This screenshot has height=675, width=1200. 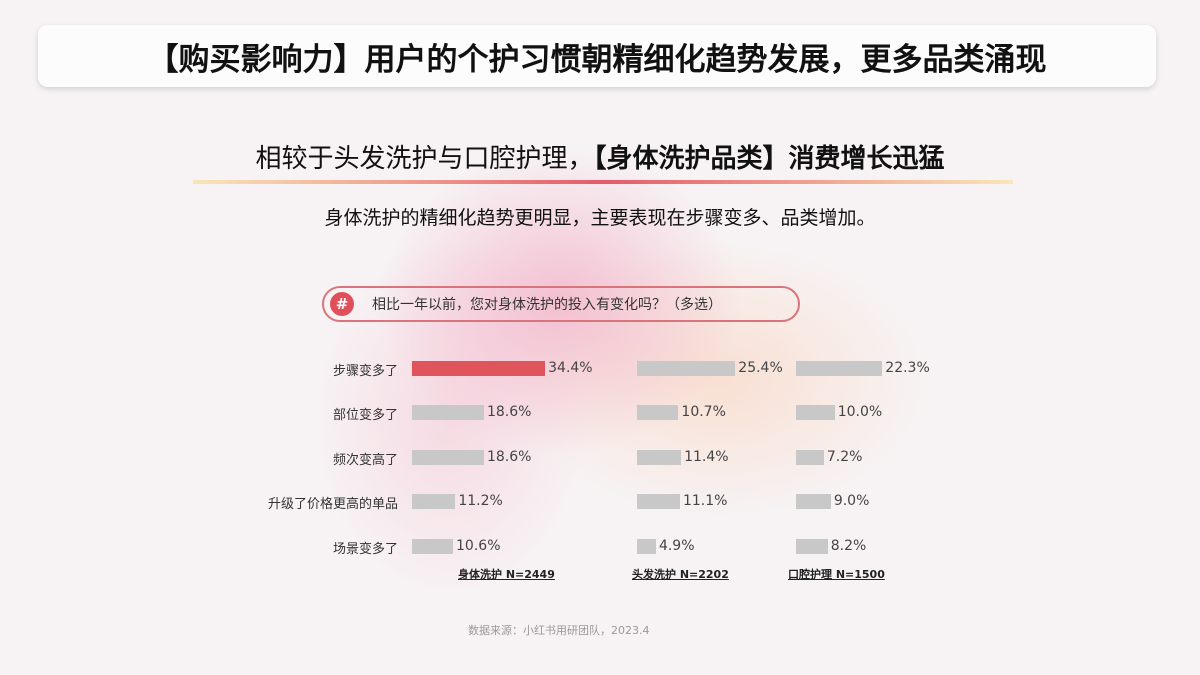 I want to click on data-label: 11.4%, so click(x=706, y=457).